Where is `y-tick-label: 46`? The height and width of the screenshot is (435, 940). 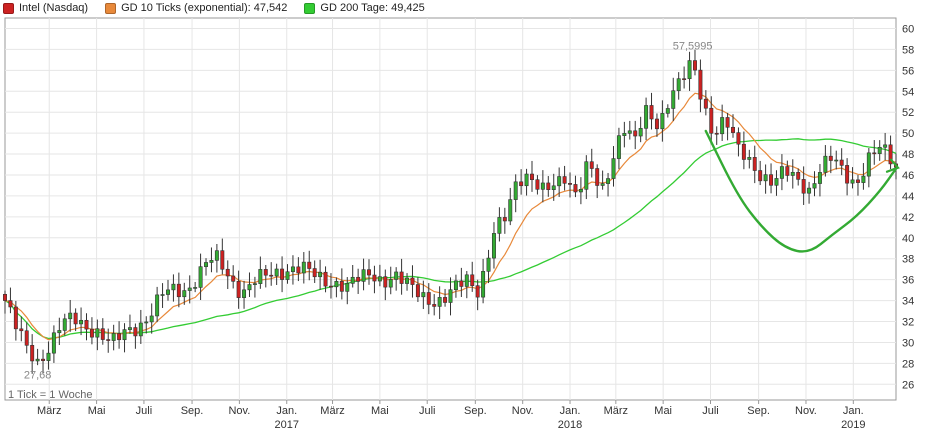 y-tick-label: 46 is located at coordinates (908, 176).